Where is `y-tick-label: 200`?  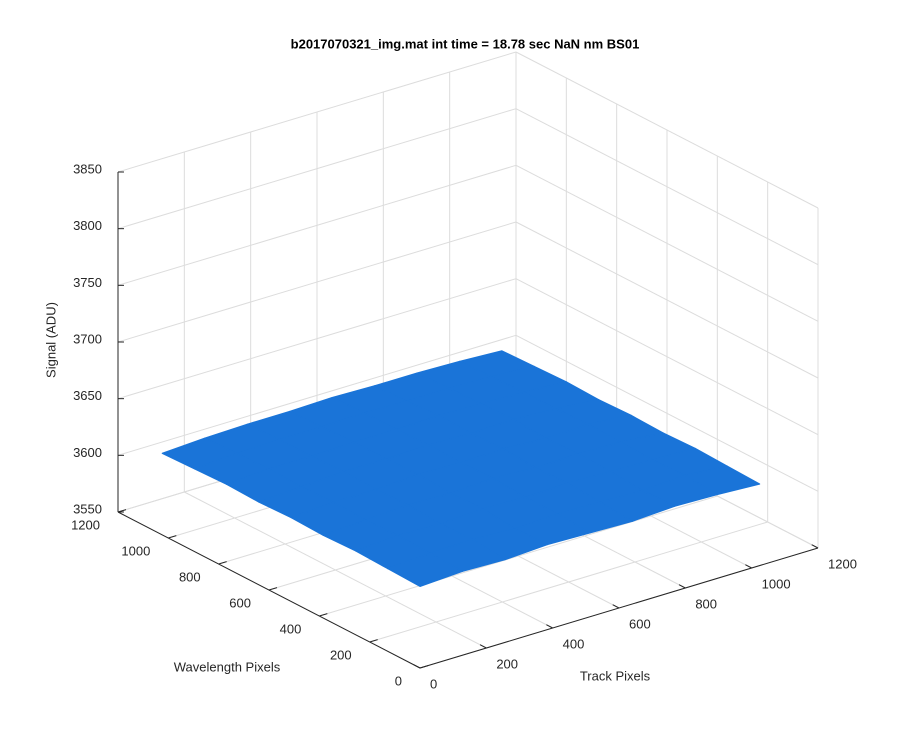 y-tick-label: 200 is located at coordinates (341, 654).